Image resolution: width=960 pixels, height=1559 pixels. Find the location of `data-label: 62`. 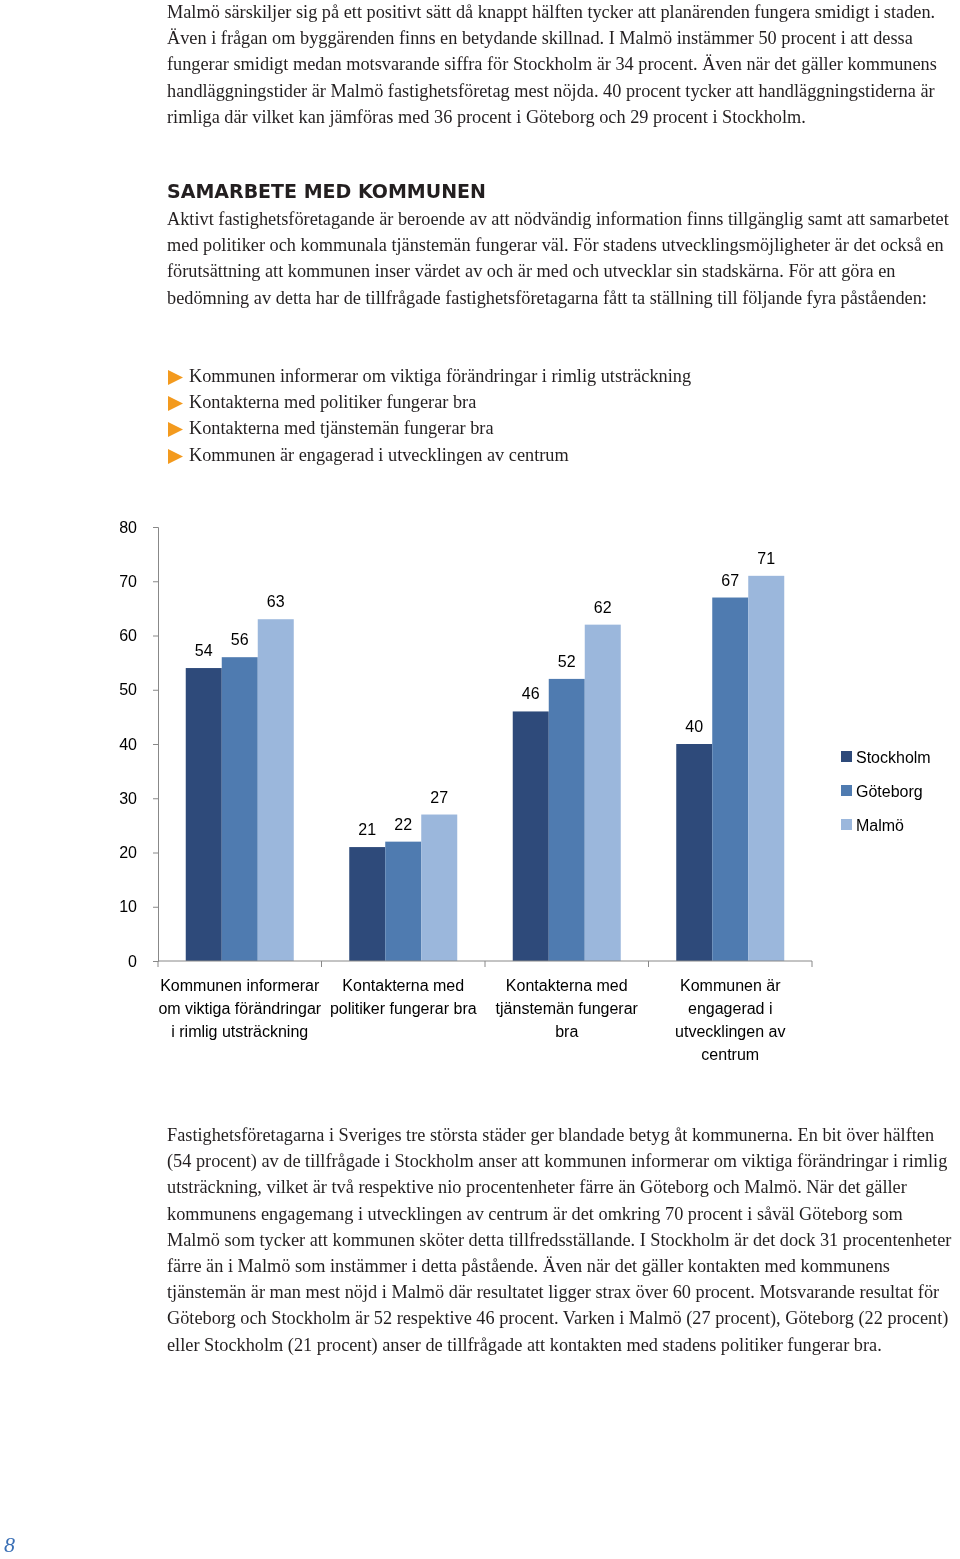

data-label: 62 is located at coordinates (602, 607).